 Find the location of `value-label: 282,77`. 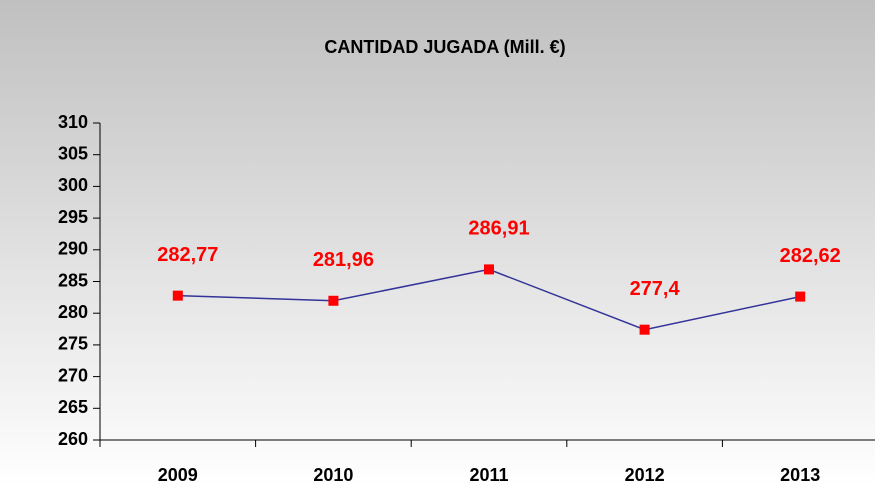

value-label: 282,77 is located at coordinates (187, 255).